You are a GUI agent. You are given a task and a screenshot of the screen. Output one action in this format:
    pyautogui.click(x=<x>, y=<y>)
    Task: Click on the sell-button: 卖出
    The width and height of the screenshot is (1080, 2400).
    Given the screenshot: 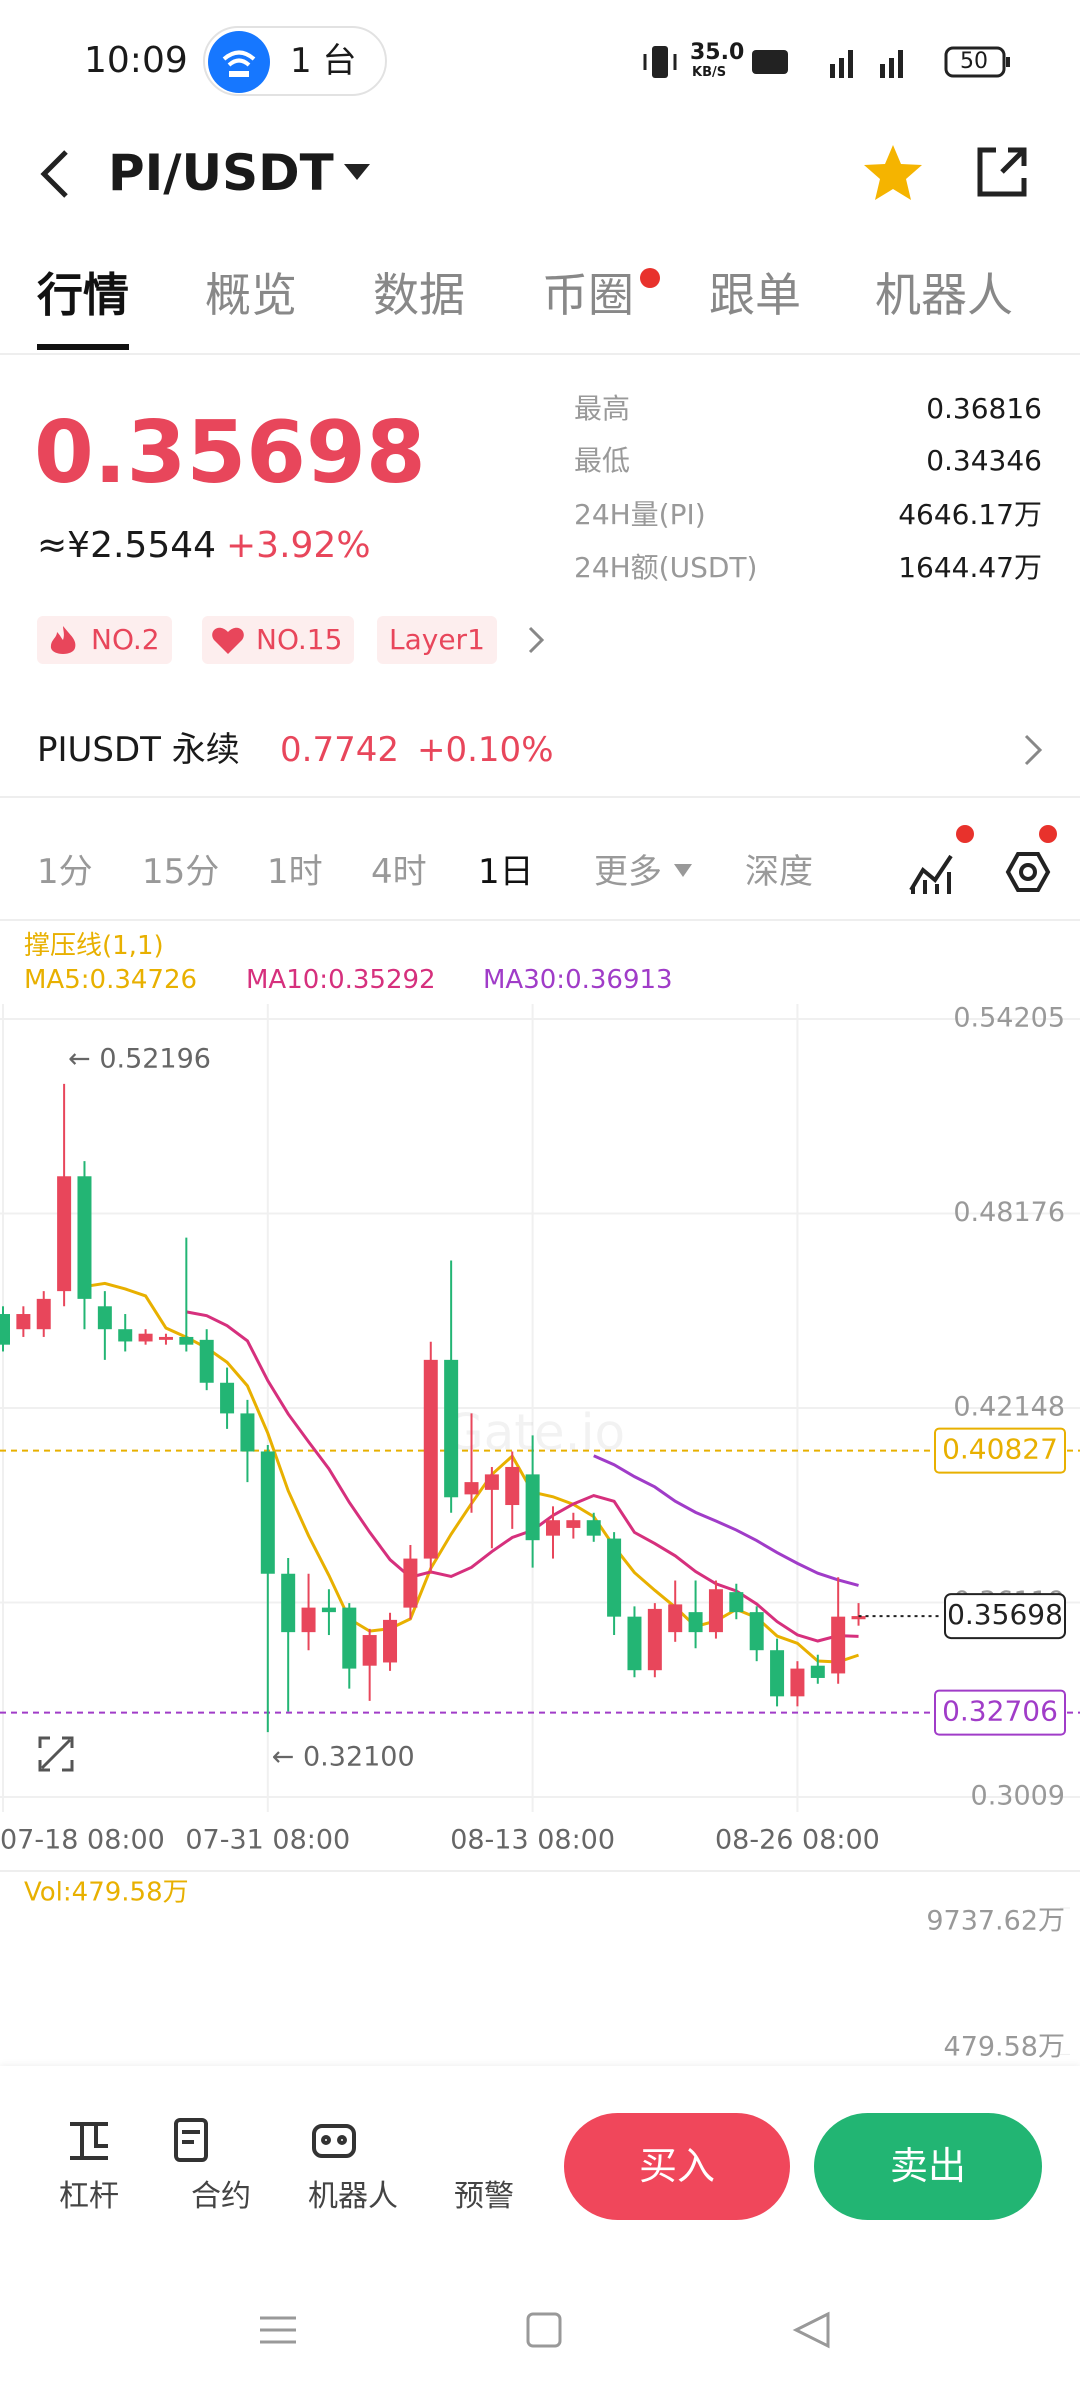 What is the action you would take?
    pyautogui.click(x=928, y=2166)
    